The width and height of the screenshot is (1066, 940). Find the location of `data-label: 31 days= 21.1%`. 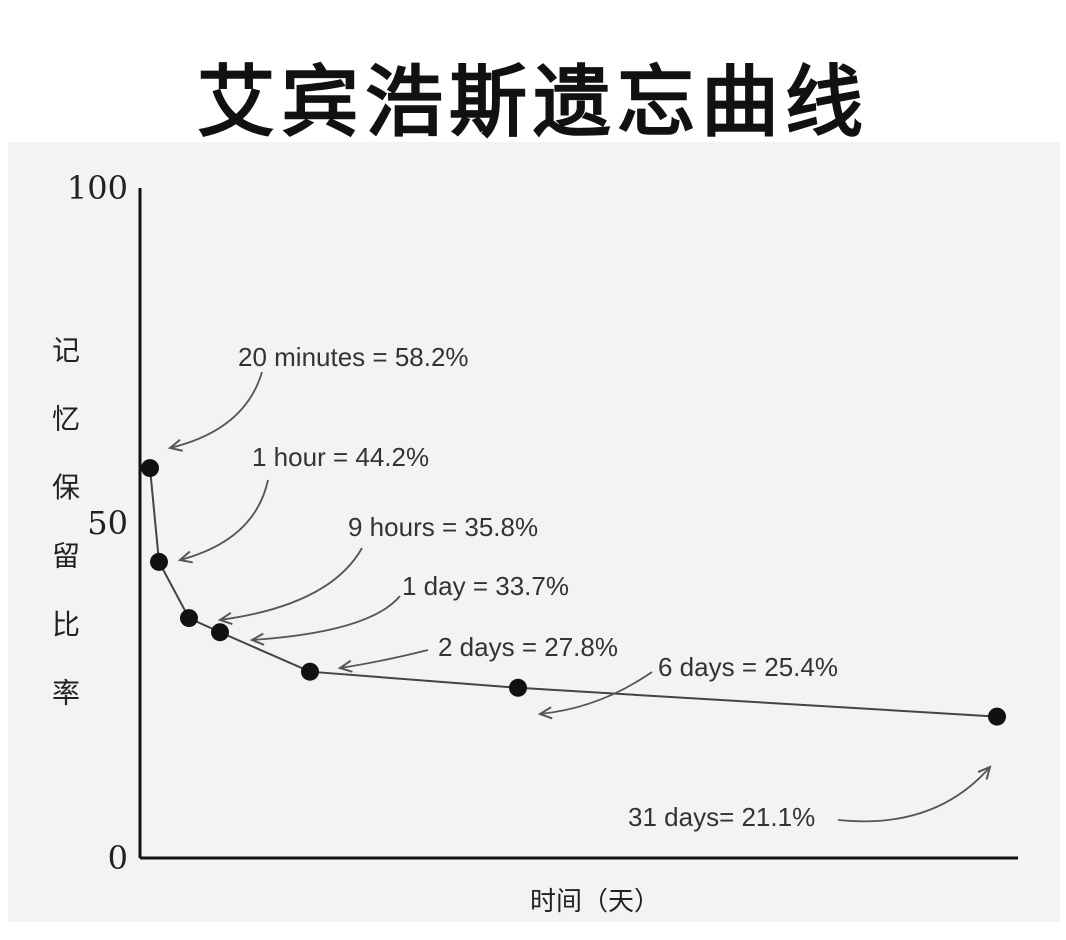

data-label: 31 days= 21.1% is located at coordinates (721, 817).